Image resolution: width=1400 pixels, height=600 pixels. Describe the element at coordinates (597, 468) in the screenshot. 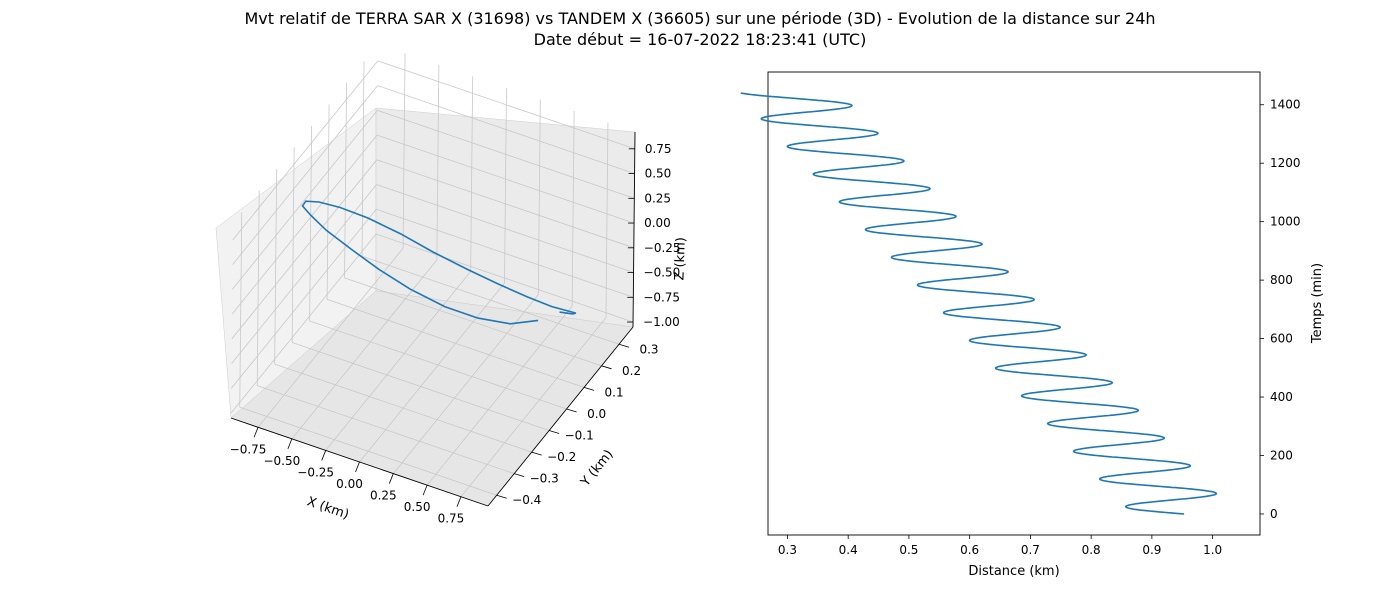

I see `y-axis-label: Y (km)` at that location.